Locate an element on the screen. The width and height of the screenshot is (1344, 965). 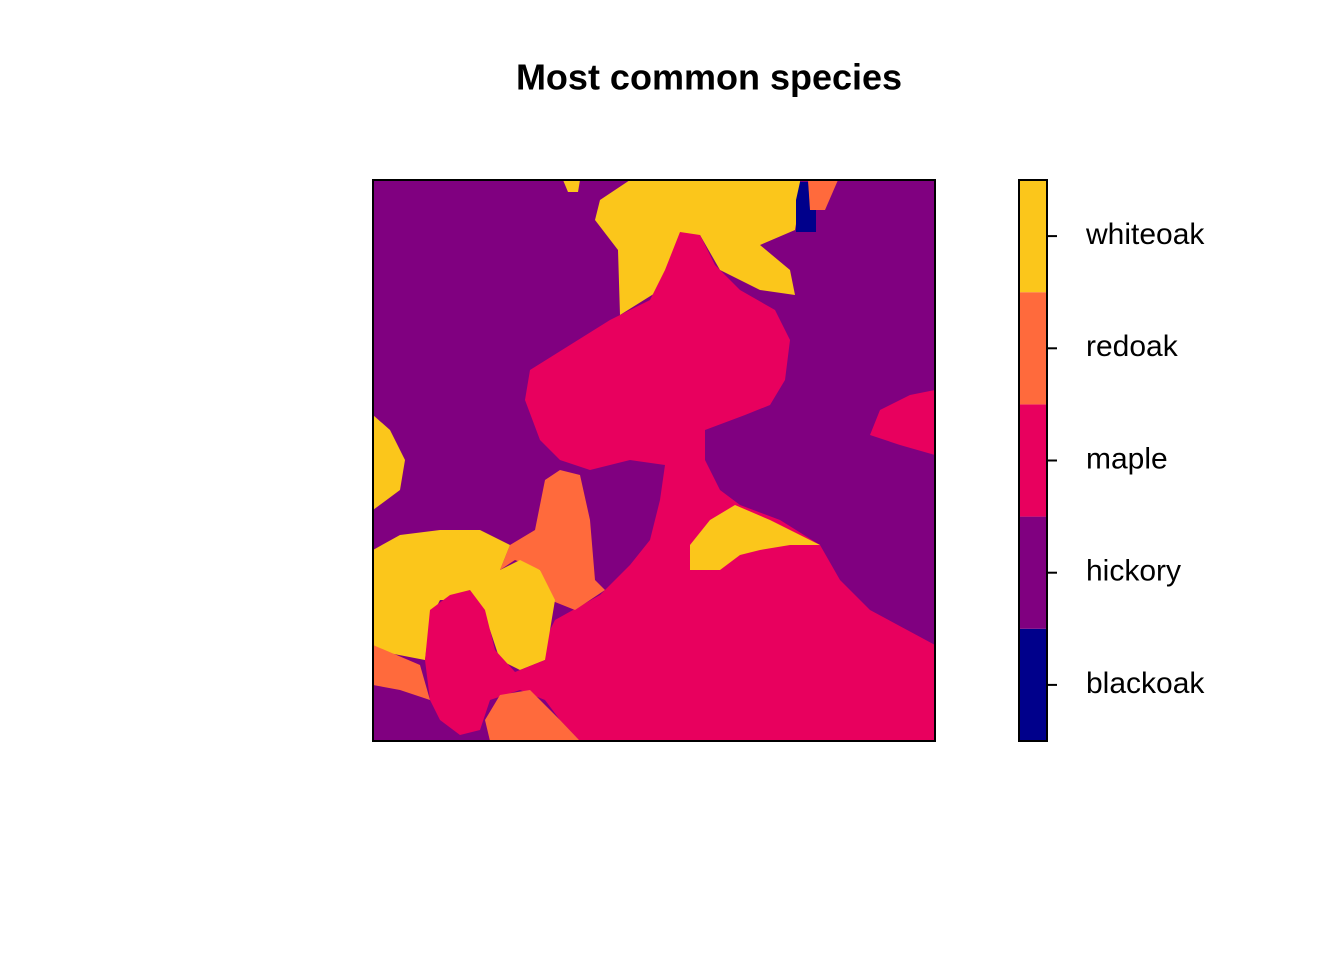
legend: blackoak hickory maple redoak whiteoak is located at coordinates (1111, 460).